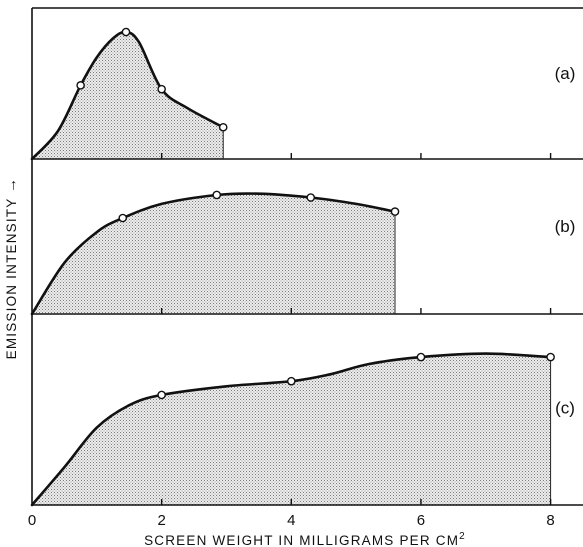 The width and height of the screenshot is (583, 547). I want to click on panel-b-curve, so click(213, 254).